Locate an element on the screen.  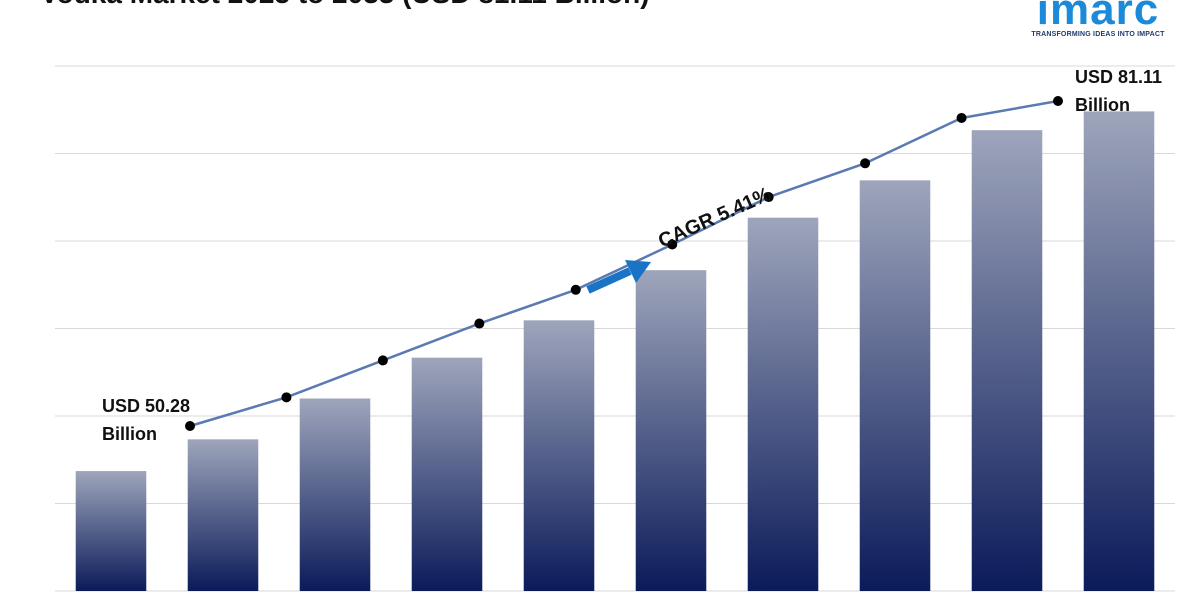
cagr-arrow-group is located at coordinates (618, 277).